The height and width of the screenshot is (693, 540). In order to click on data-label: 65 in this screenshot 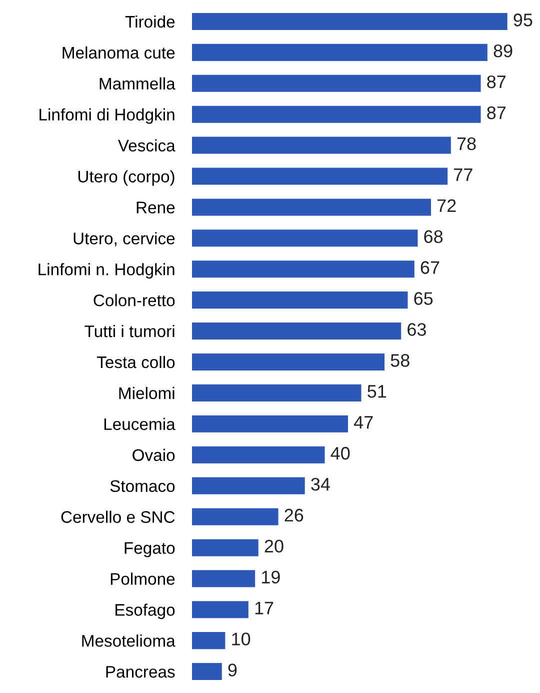, I will do `click(423, 298)`.